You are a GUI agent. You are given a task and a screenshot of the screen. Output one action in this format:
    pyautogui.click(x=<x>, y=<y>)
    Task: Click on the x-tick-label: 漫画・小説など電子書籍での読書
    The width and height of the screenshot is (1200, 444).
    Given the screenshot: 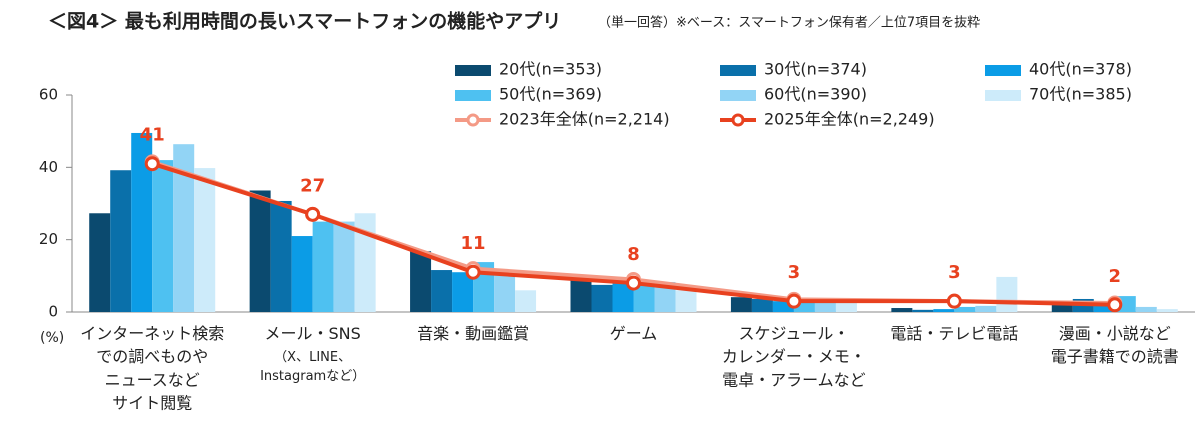 What is the action you would take?
    pyautogui.click(x=1115, y=345)
    